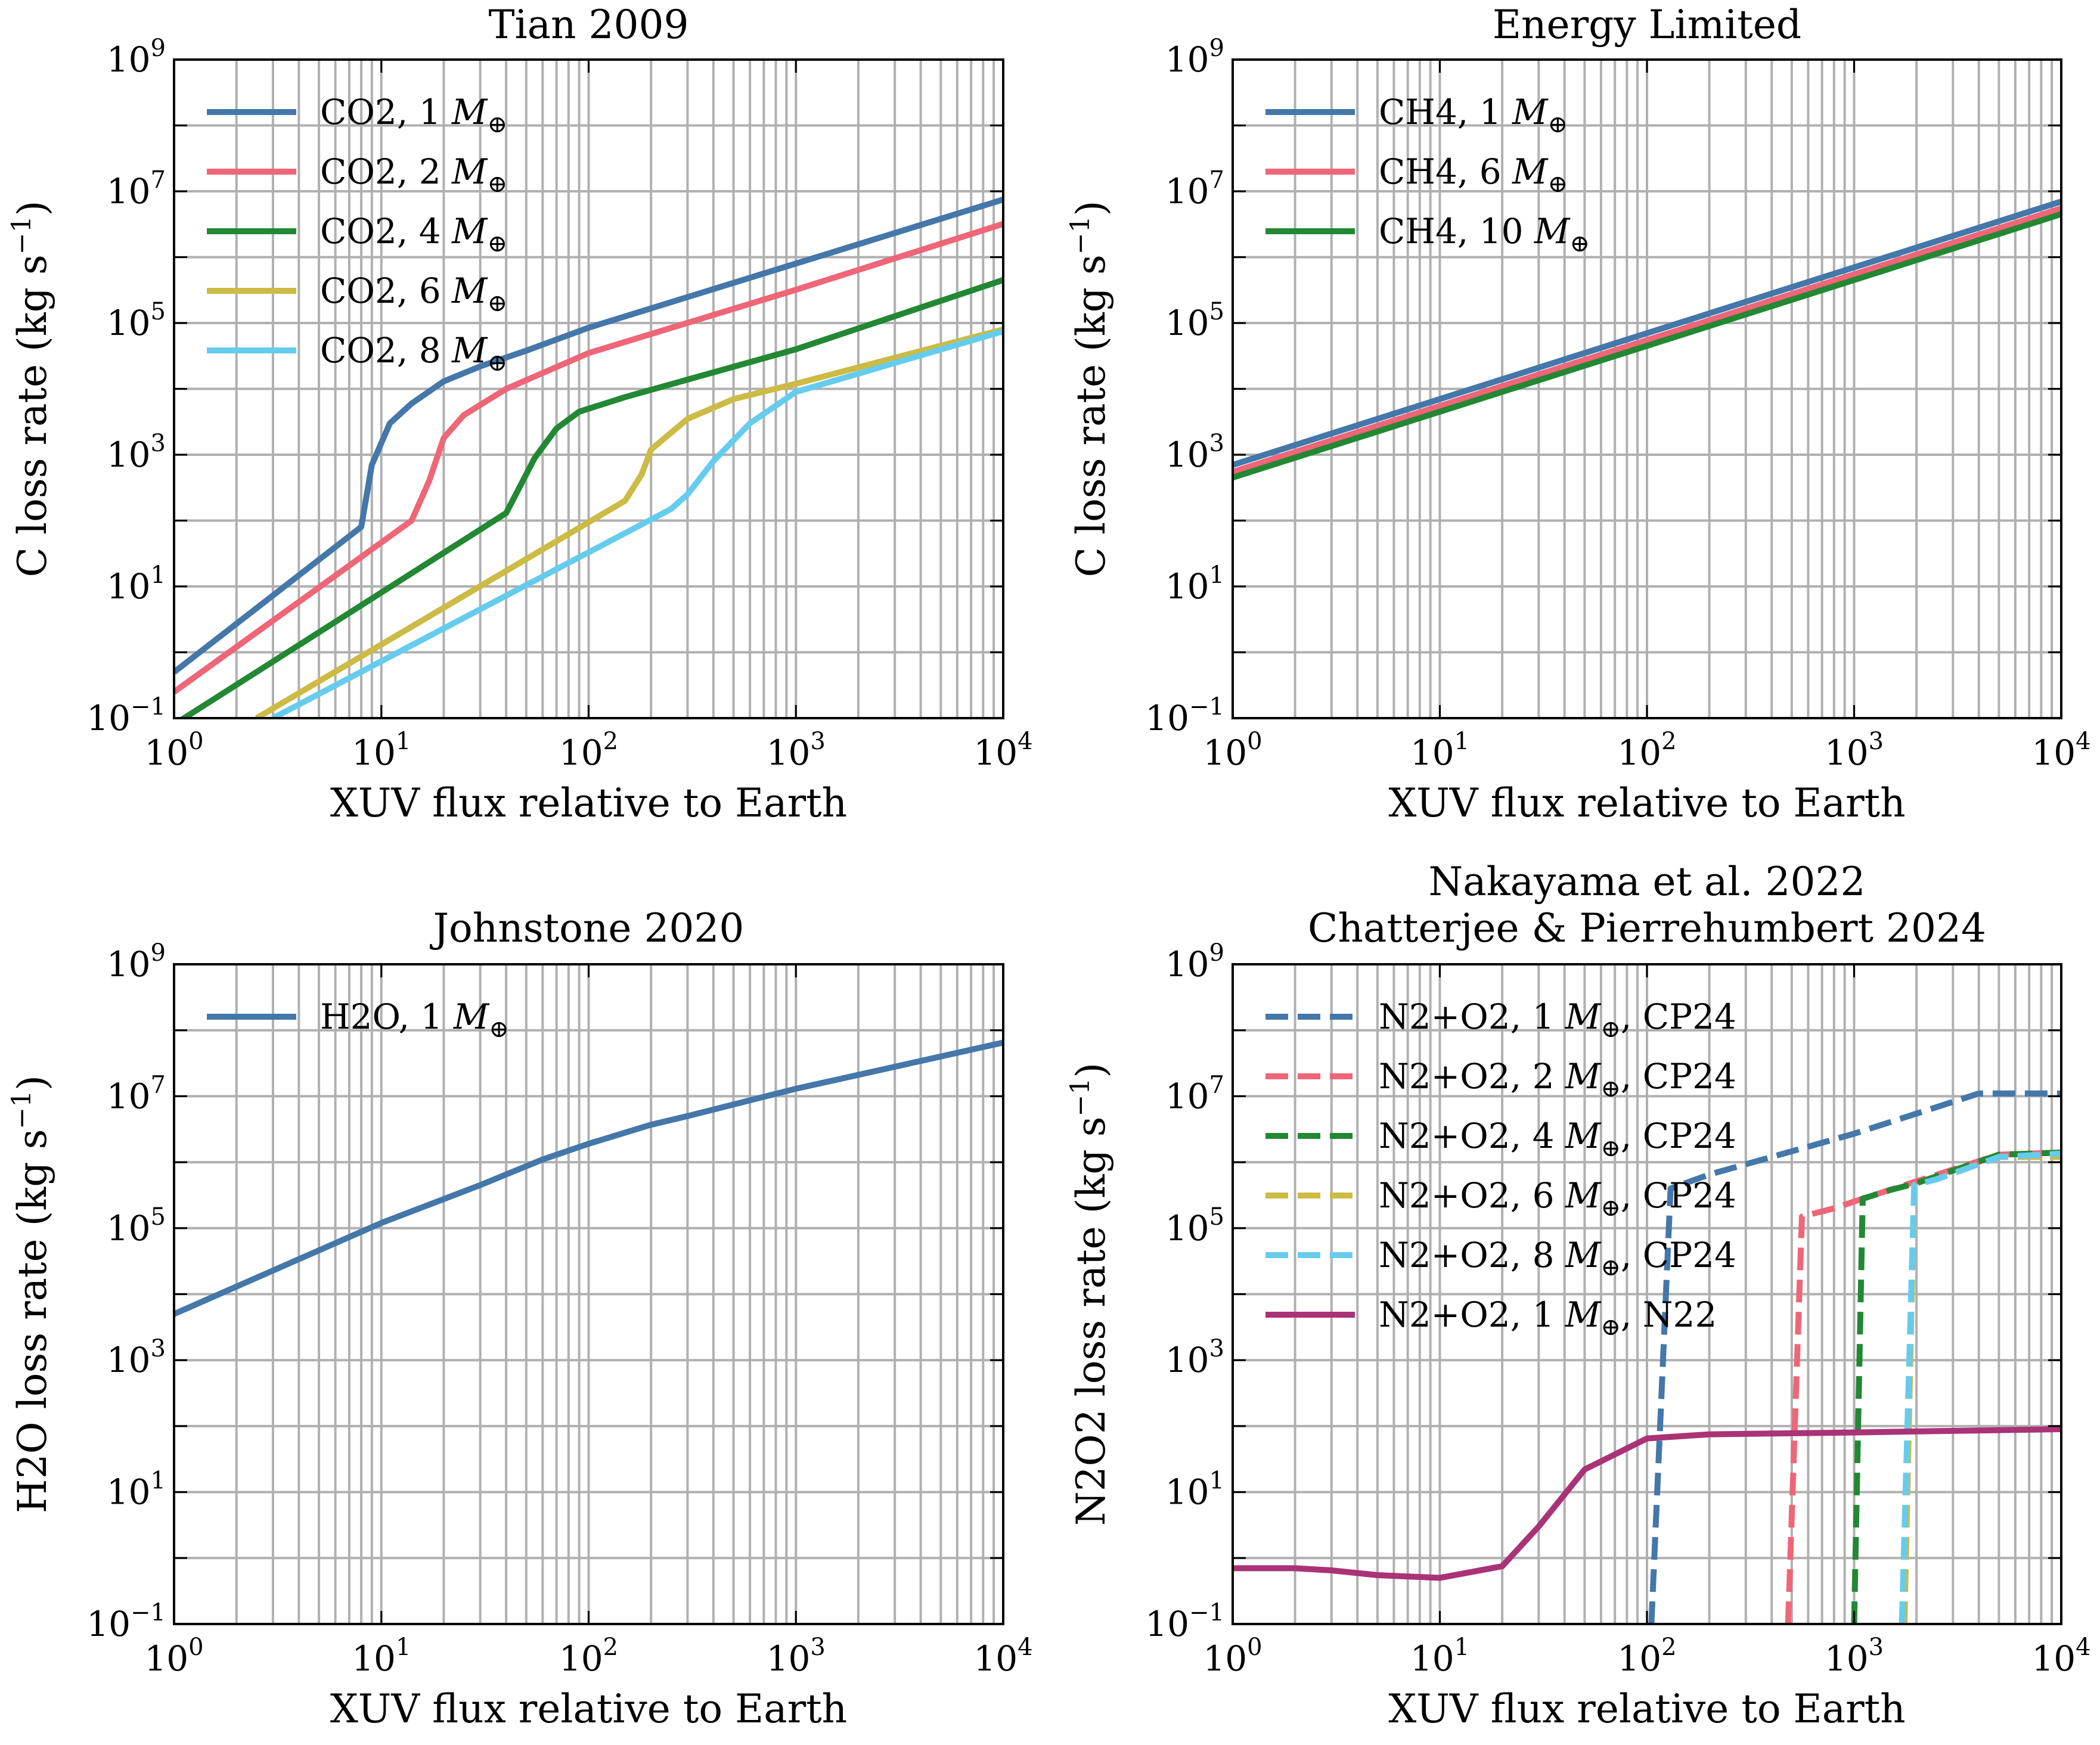 The width and height of the screenshot is (2100, 1745). What do you see at coordinates (1473, 115) in the screenshot?
I see `legend-entry-1: CH4, 1 M⊕` at bounding box center [1473, 115].